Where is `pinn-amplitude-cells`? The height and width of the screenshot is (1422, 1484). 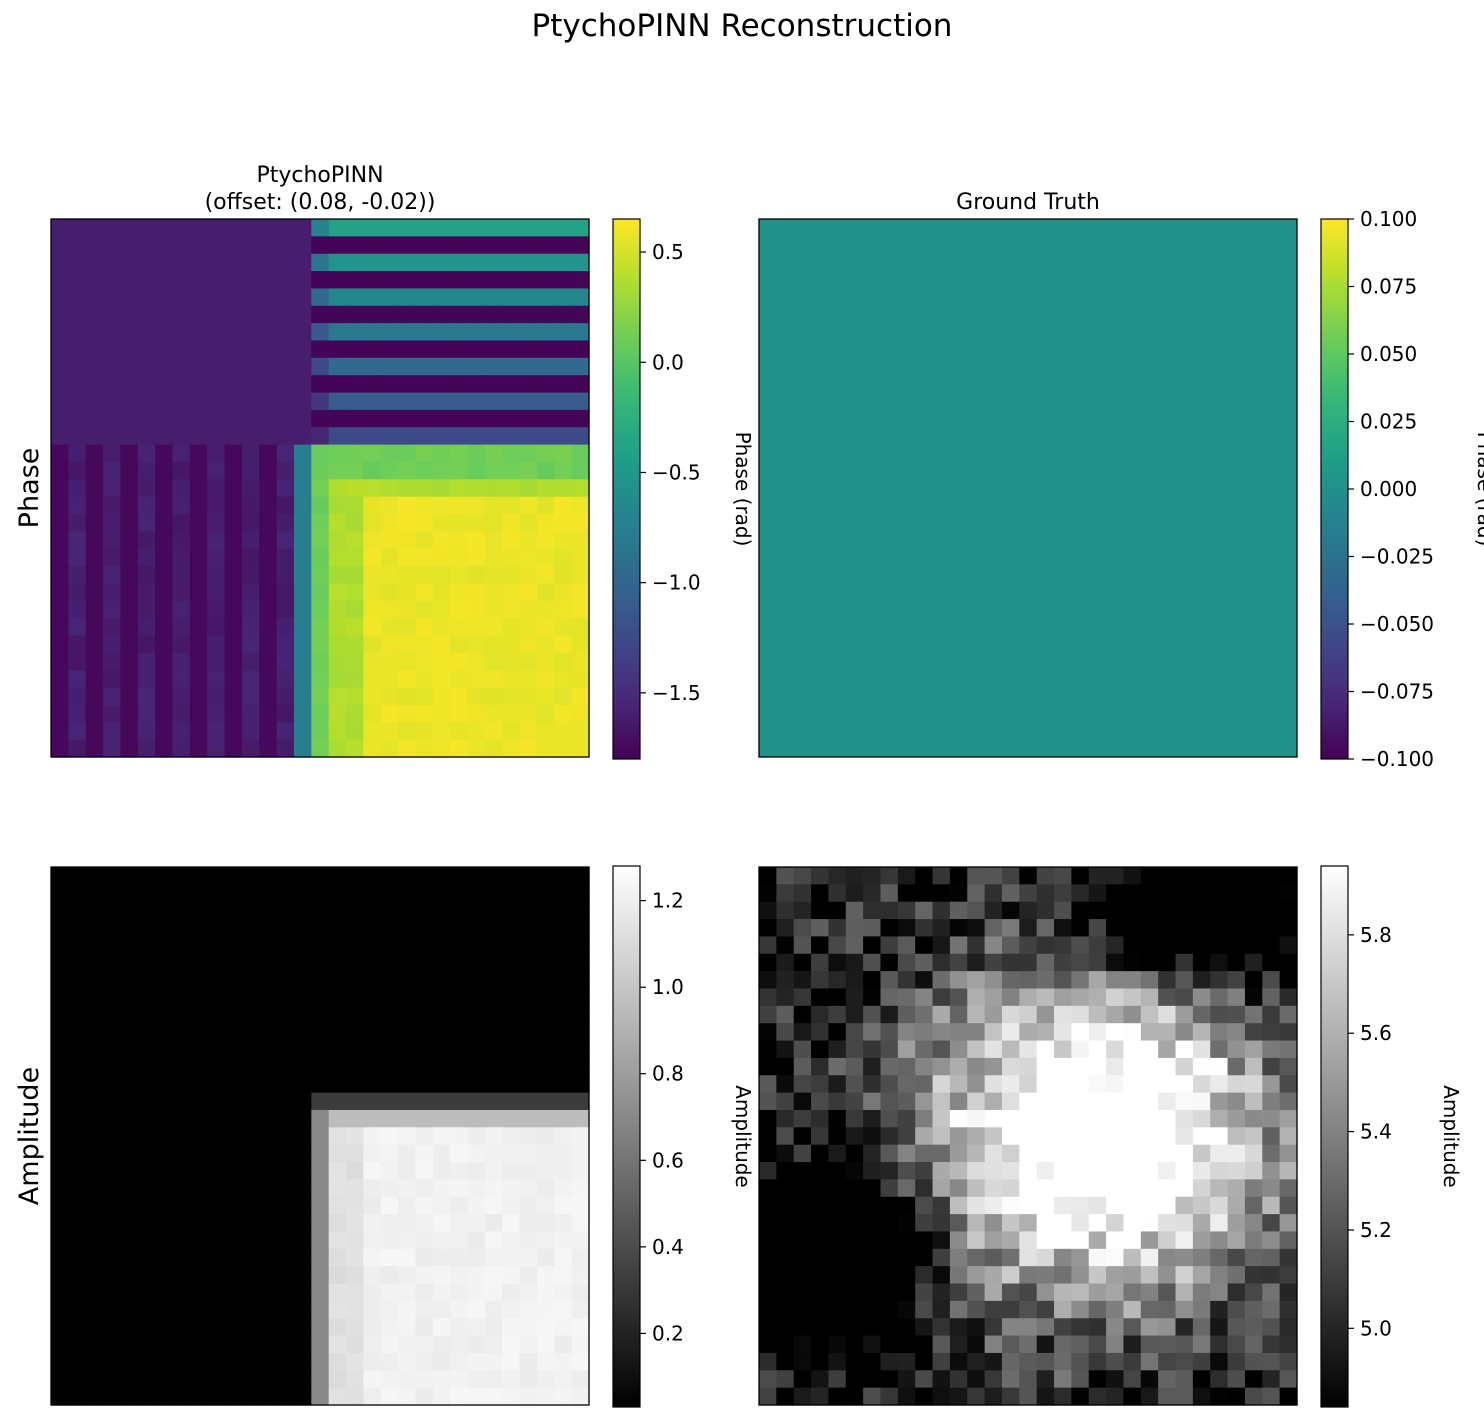 pinn-amplitude-cells is located at coordinates (320, 1136).